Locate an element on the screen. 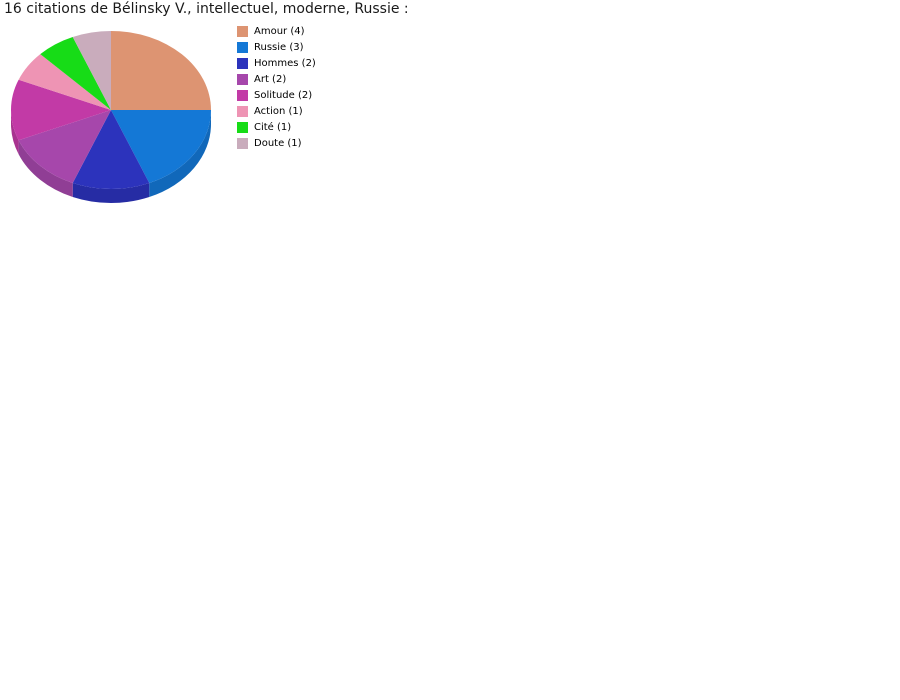 This screenshot has height=700, width=900. pie-slice-side-russie is located at coordinates (180, 153).